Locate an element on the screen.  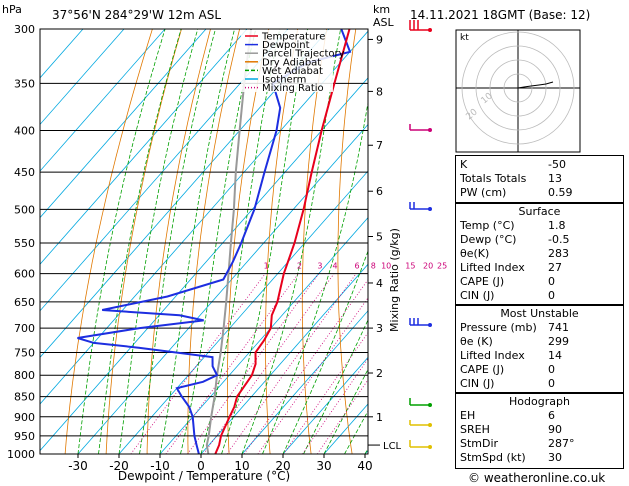
mu-row-label: Lifted Index is located at coordinates (492, 355).